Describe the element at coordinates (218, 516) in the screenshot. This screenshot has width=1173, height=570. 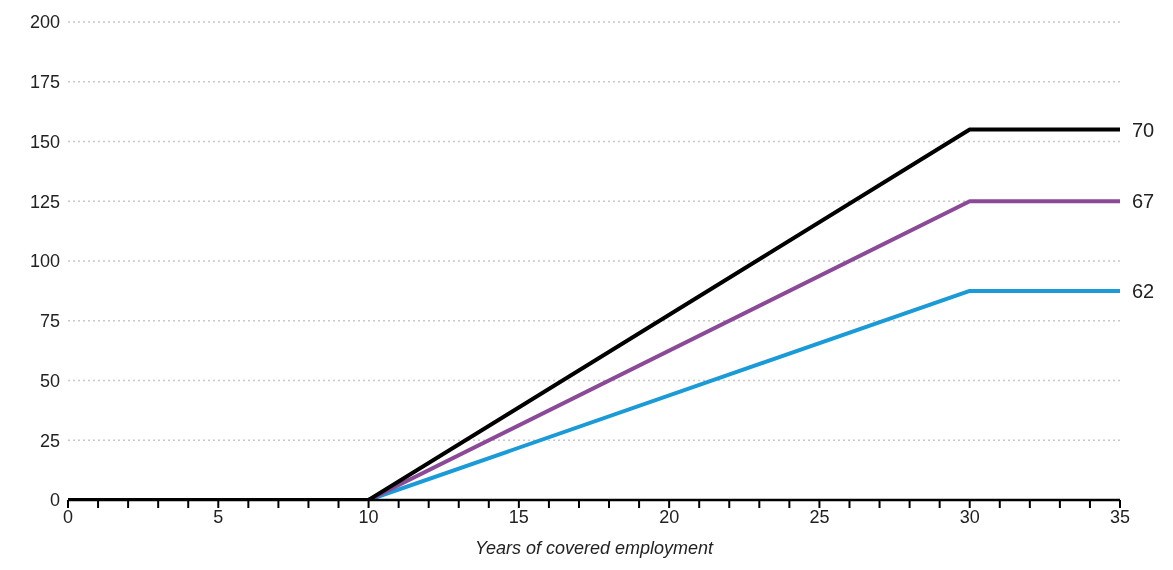
I see `x-tick-label: 5` at that location.